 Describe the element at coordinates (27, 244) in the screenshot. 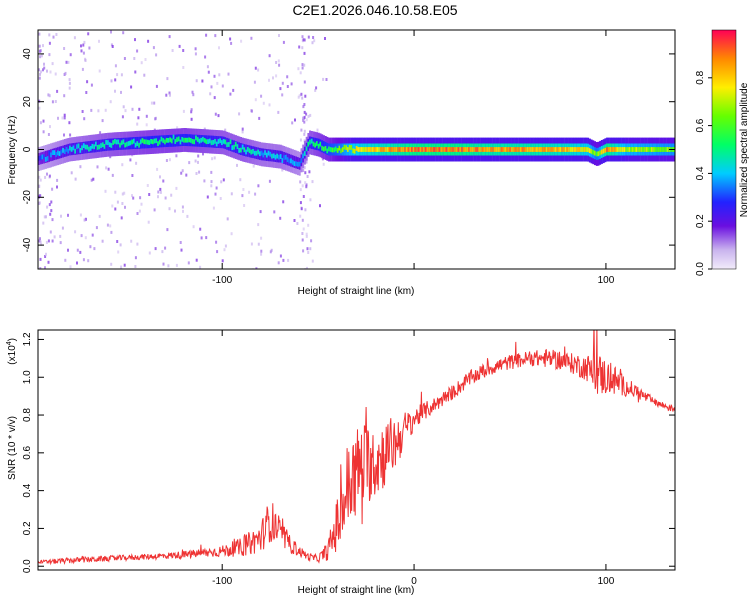

I see `spectrogram-y-tick-label: -40` at that location.